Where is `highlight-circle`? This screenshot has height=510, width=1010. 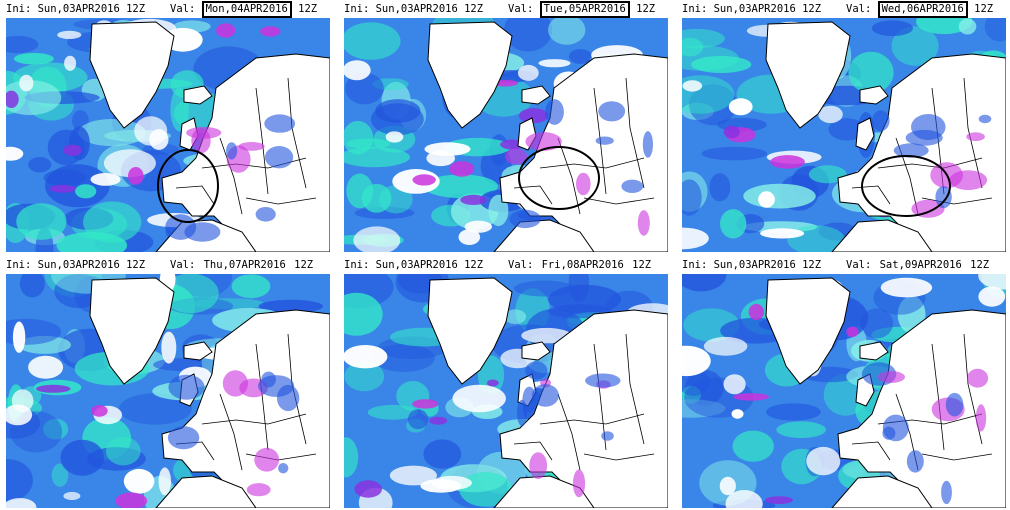 highlight-circle is located at coordinates (559, 178).